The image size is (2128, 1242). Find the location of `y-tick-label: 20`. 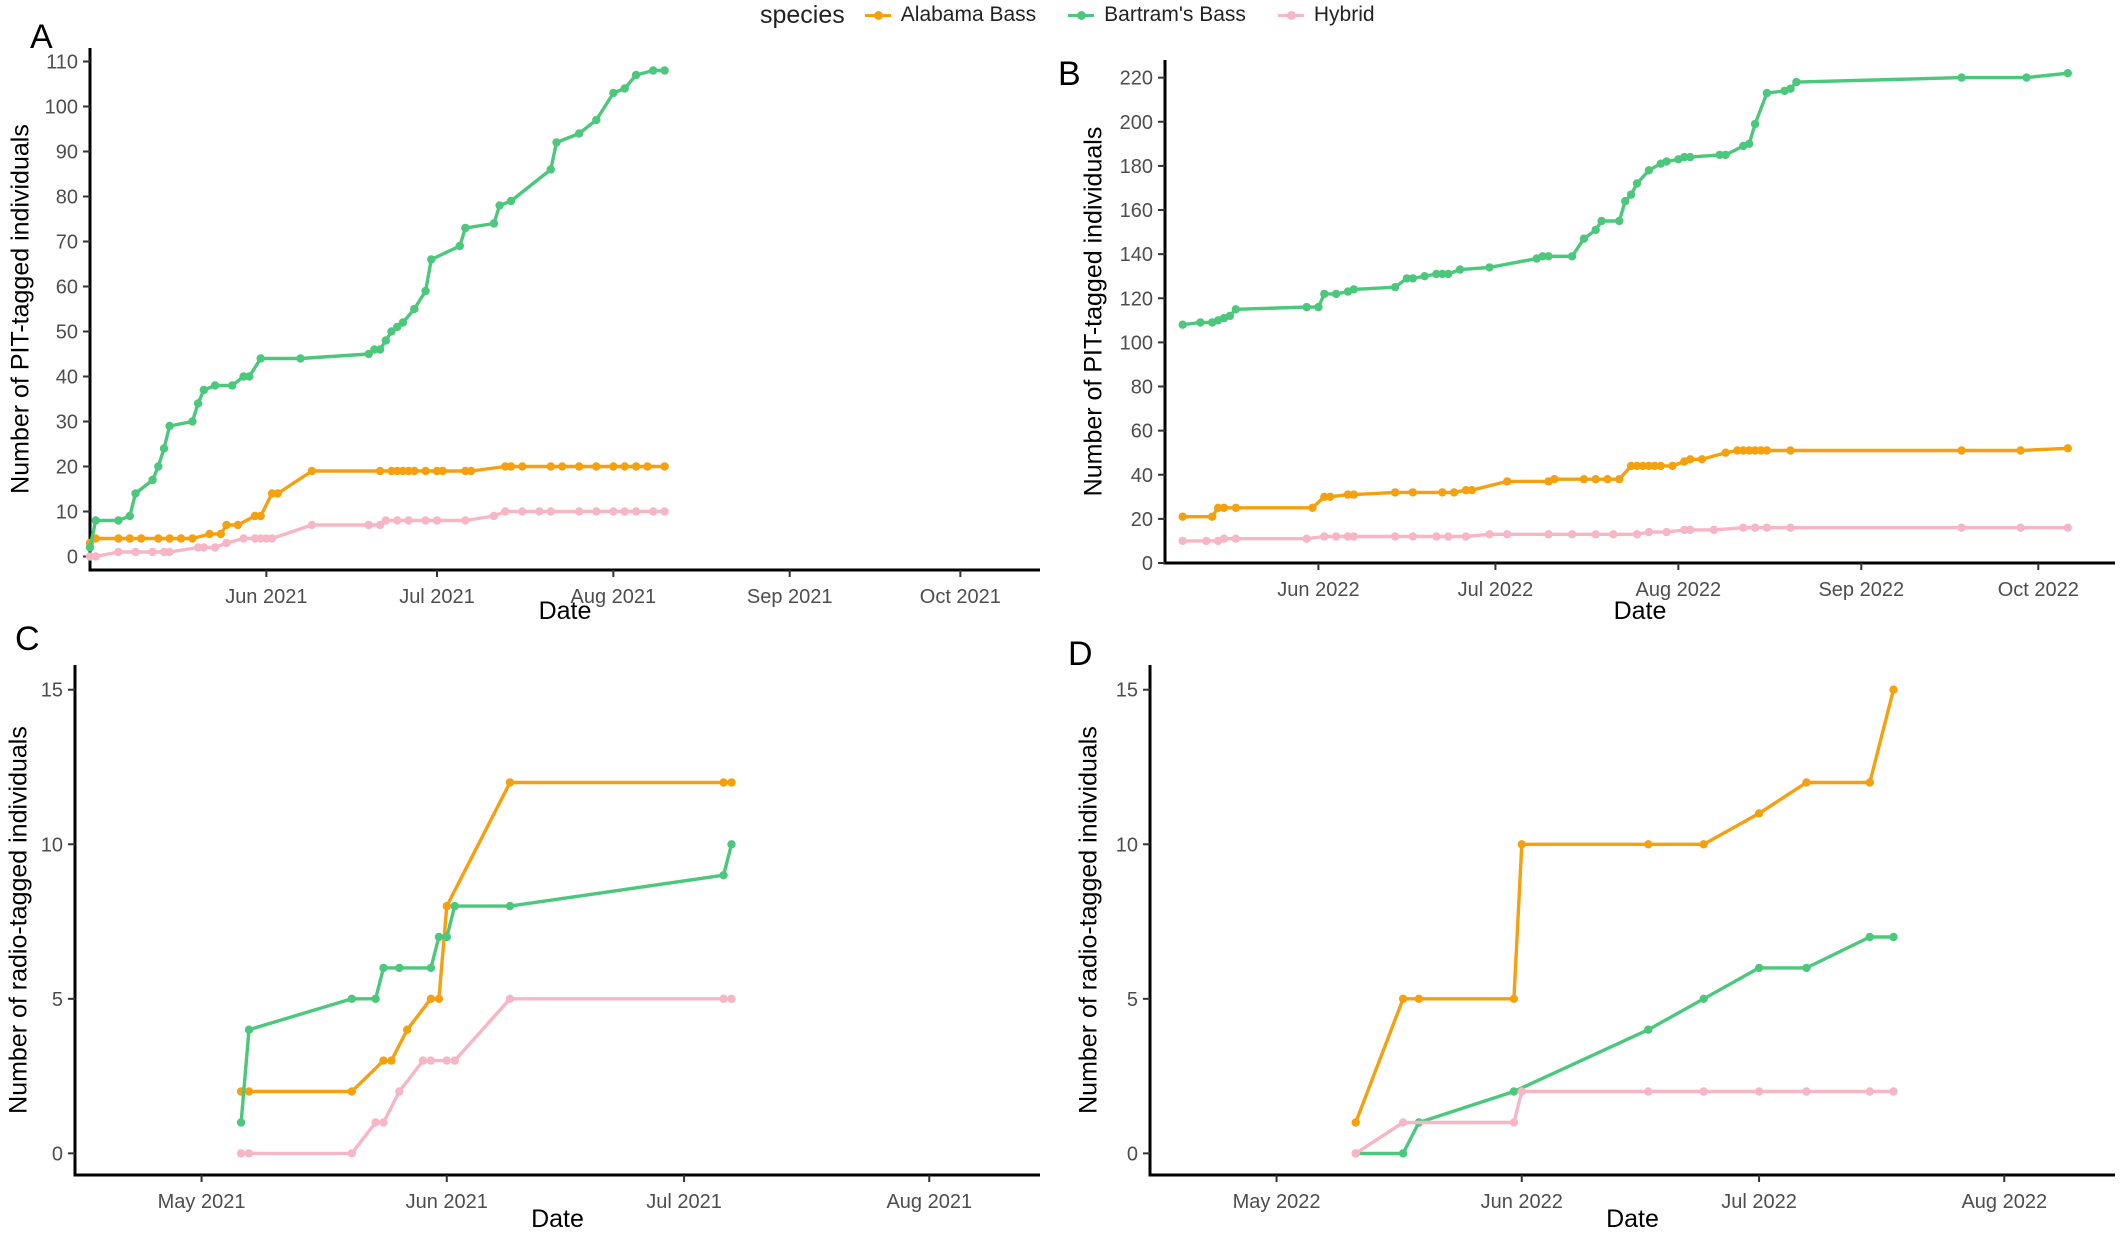

y-tick-label: 20 is located at coordinates (67, 468).